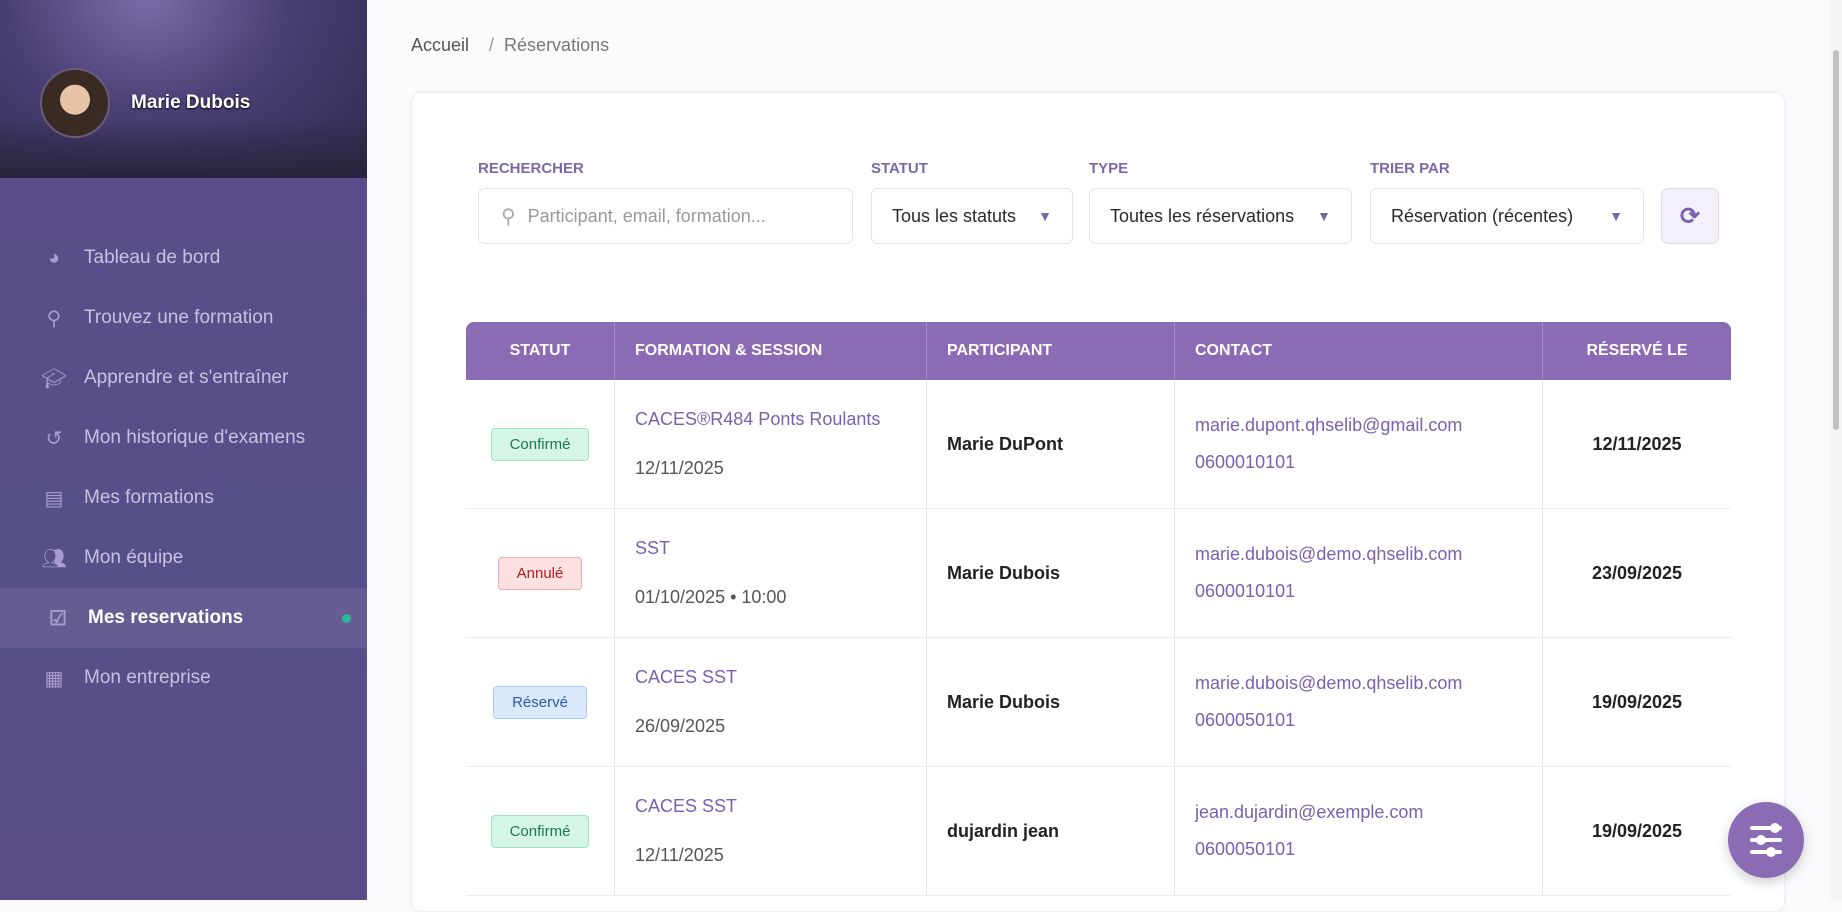 This screenshot has width=1842, height=912. Describe the element at coordinates (54, 257) in the screenshot. I see `pie-chart-icon: ◕` at that location.